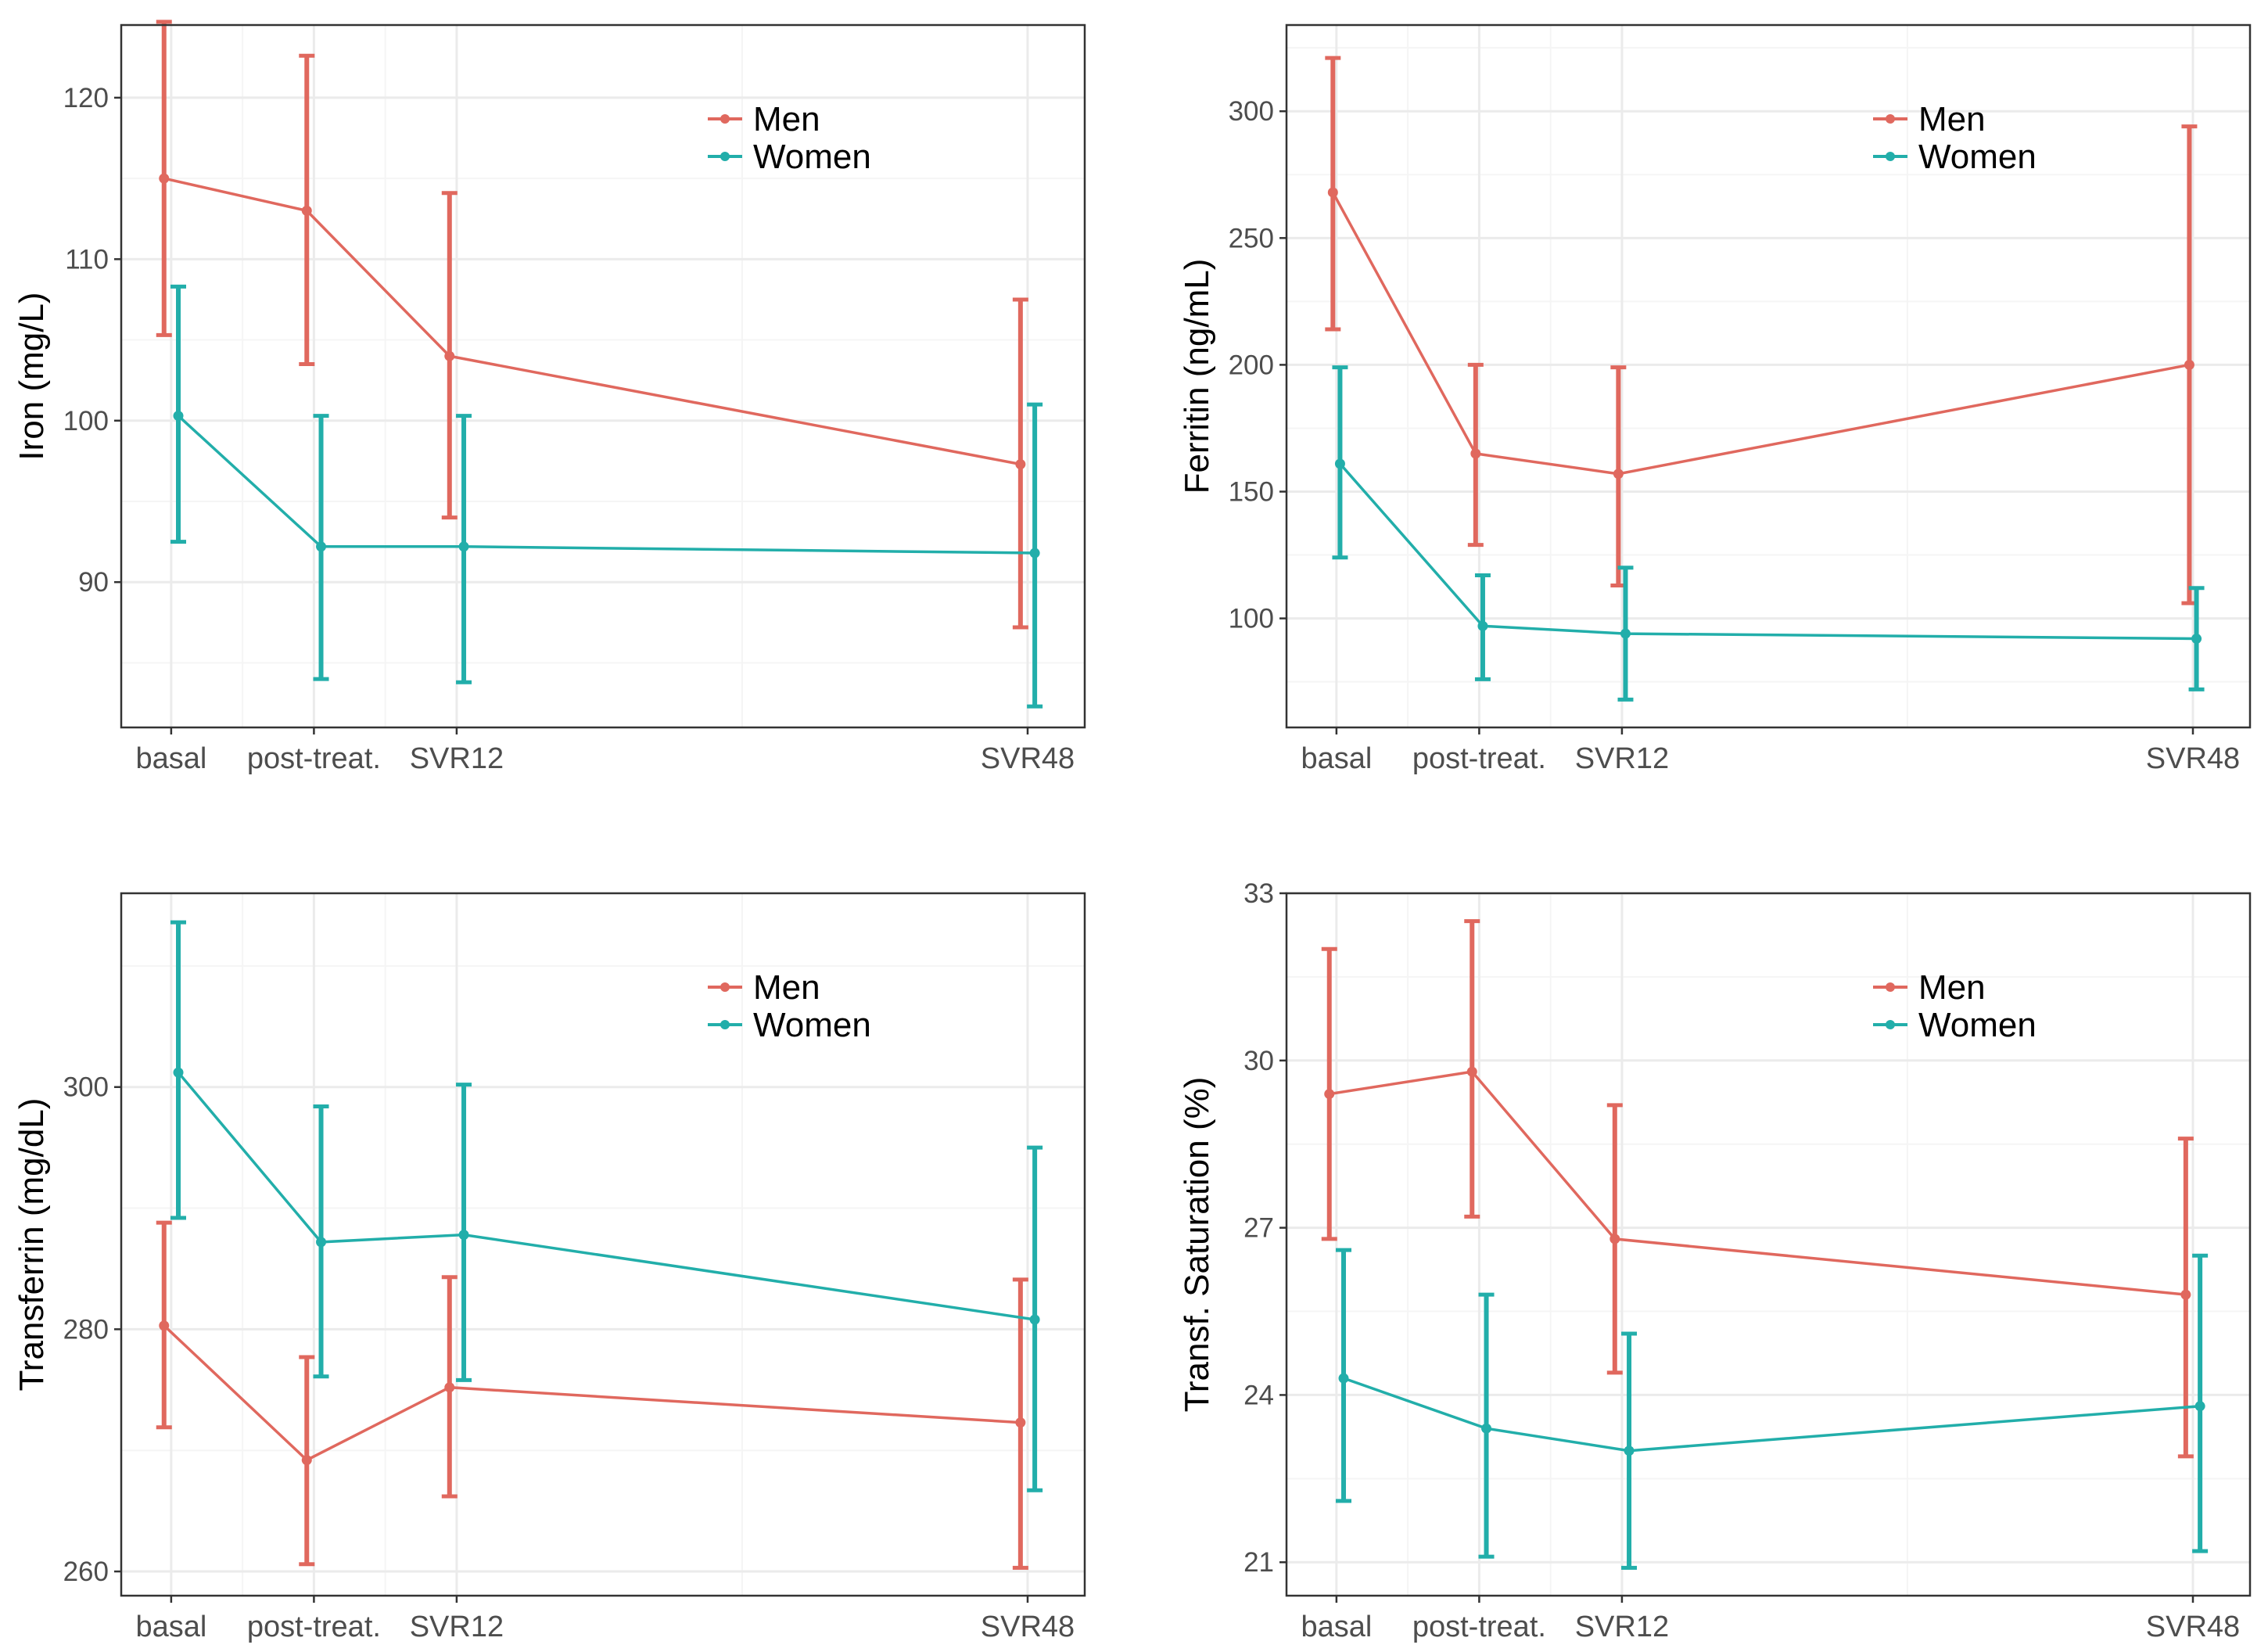 The height and width of the screenshot is (1652, 2268). What do you see at coordinates (32, 1245) in the screenshot?
I see `y-axis-title: Transferrin (mg/dL)` at bounding box center [32, 1245].